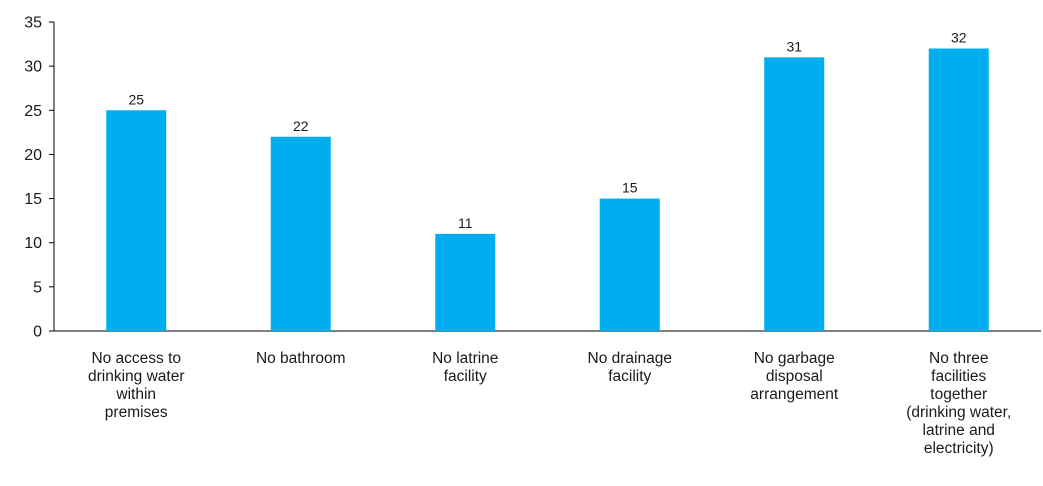 This screenshot has height=486, width=1043. Describe the element at coordinates (37, 287) in the screenshot. I see `y-tick-label: 5` at that location.